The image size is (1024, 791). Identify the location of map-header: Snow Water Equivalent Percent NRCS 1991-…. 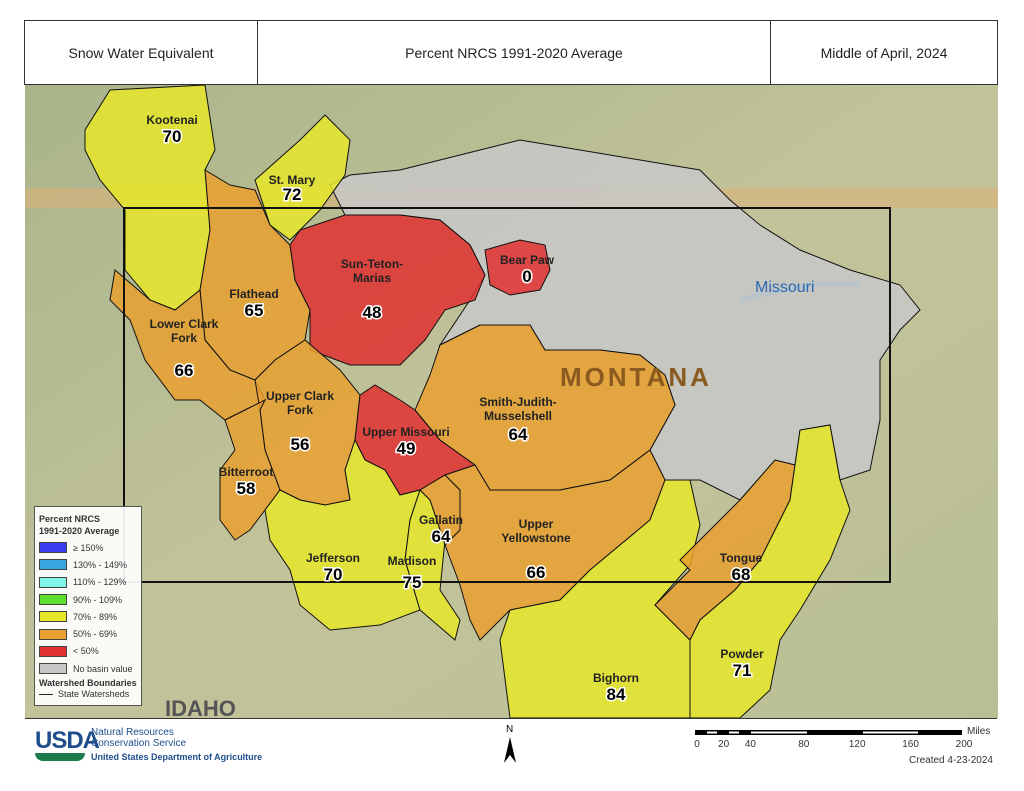
(511, 52).